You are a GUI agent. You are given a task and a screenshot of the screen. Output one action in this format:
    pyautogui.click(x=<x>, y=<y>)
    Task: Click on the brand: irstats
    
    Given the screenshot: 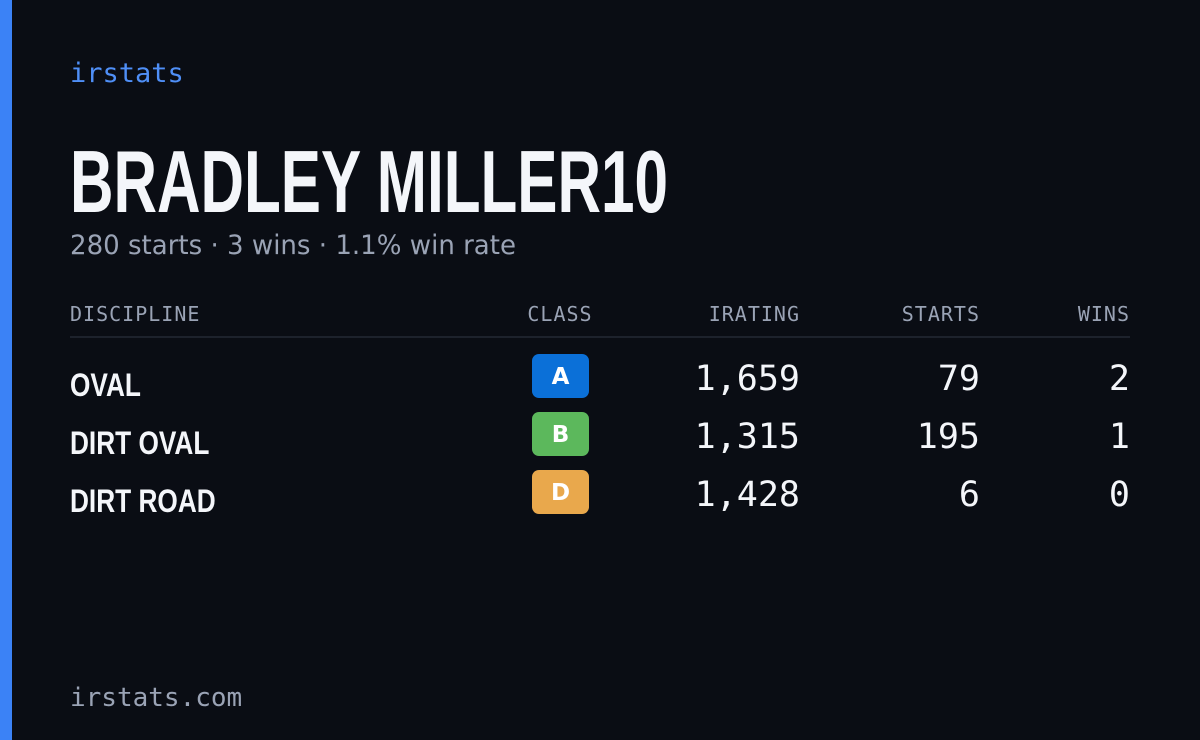 What is the action you would take?
    pyautogui.click(x=127, y=73)
    